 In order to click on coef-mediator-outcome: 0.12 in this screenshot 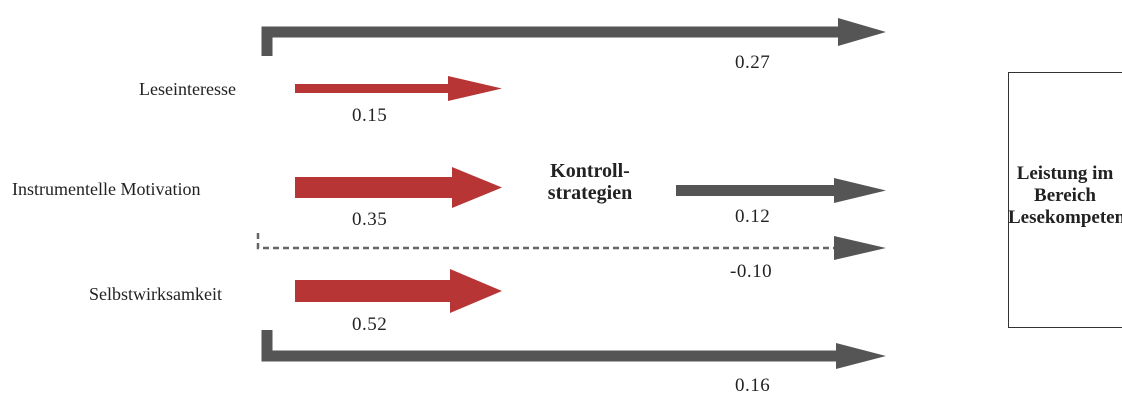, I will do `click(753, 216)`.